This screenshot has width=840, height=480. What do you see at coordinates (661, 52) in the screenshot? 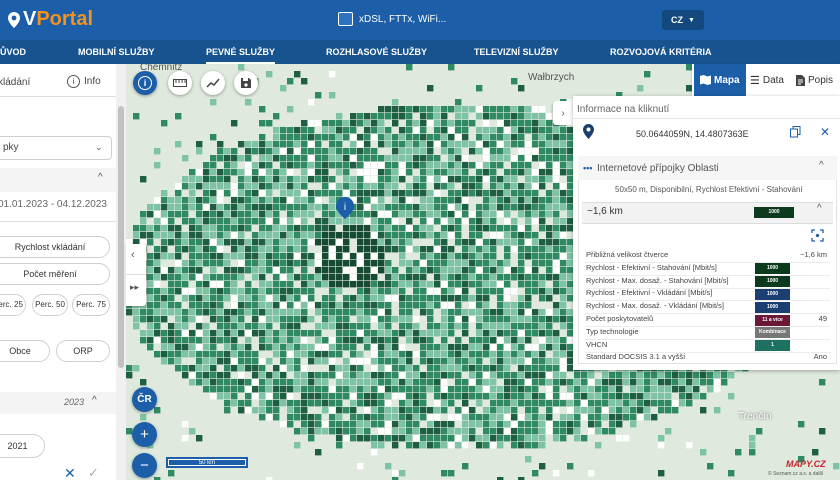
I see `tab-rozvojova-kriteria: ROZVOJOVÁ KRITÉRIA` at bounding box center [661, 52].